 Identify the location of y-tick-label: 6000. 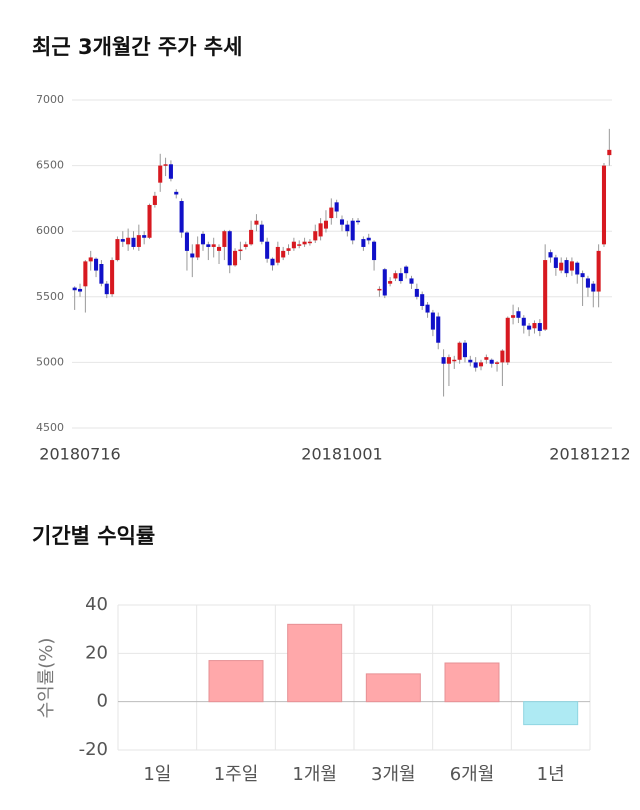
(50, 230).